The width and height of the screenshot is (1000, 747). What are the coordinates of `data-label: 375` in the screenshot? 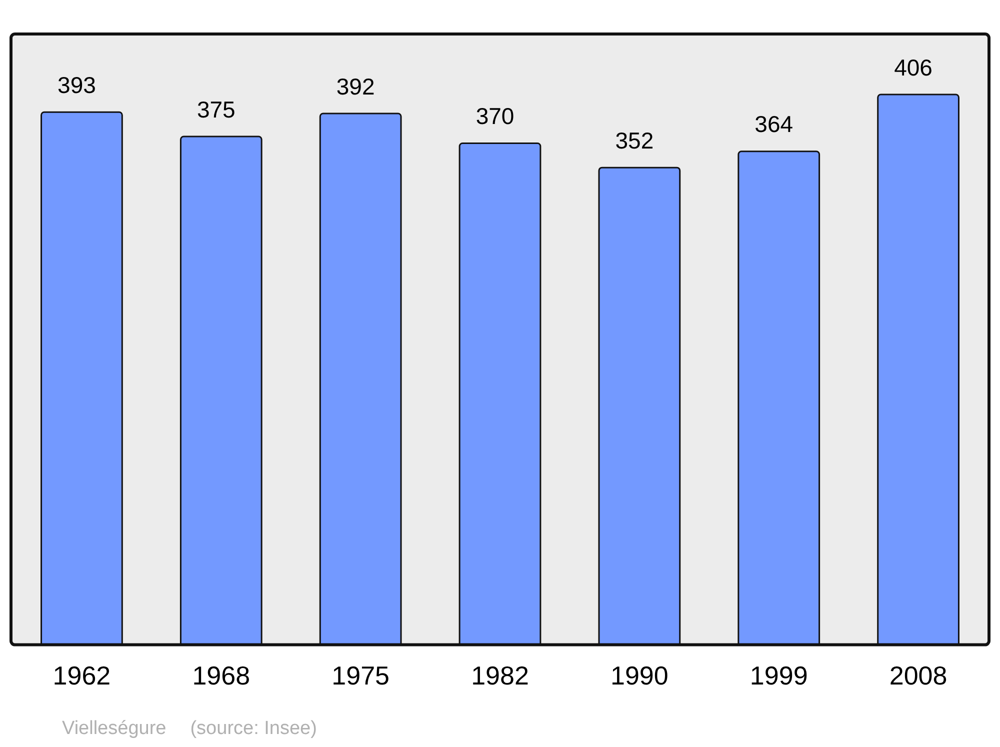 It's located at (216, 109).